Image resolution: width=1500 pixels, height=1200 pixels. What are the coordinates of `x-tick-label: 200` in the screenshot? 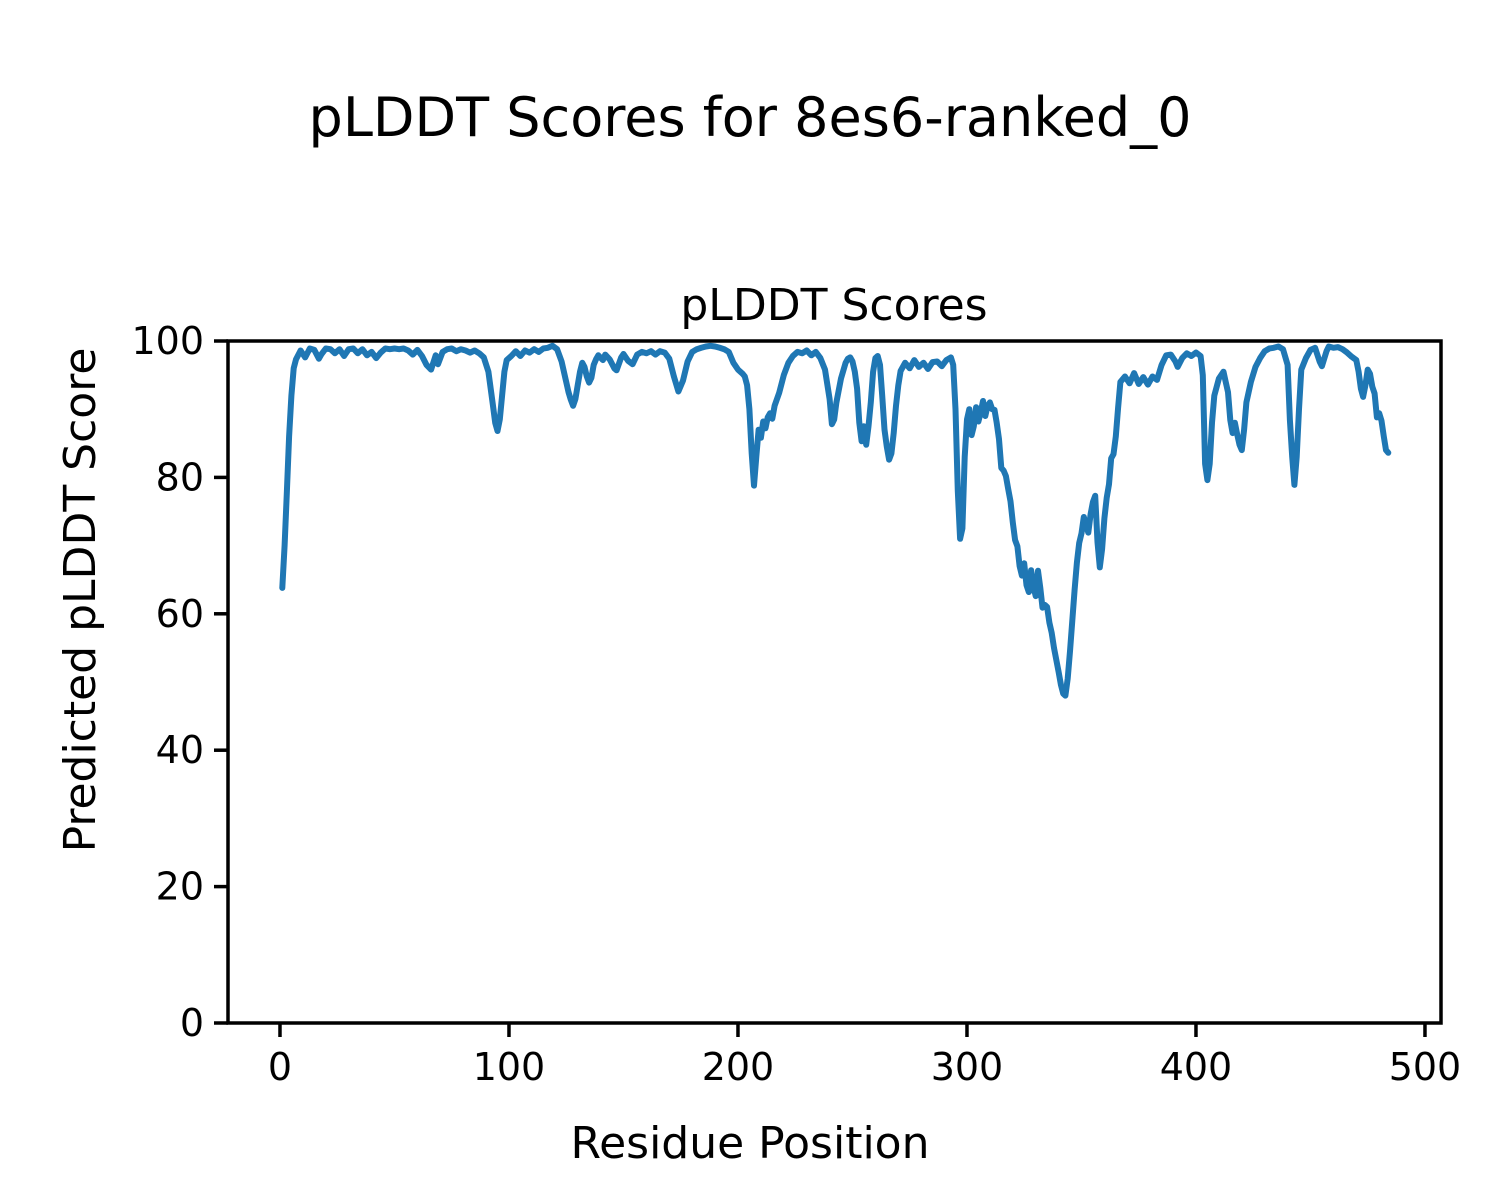 It's located at (738, 1067).